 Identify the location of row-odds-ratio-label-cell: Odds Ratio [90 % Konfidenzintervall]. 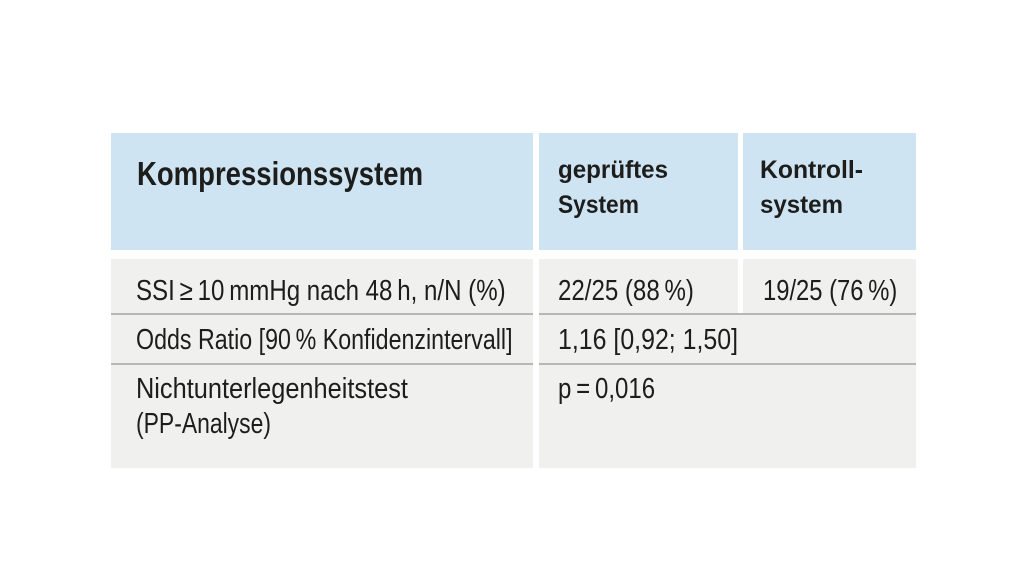
(322, 339).